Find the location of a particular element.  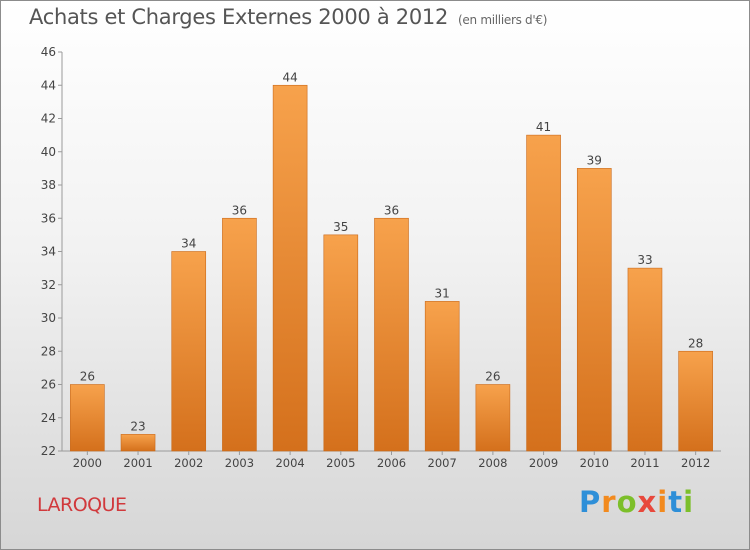

x-tick-label: 2011 is located at coordinates (644, 463).